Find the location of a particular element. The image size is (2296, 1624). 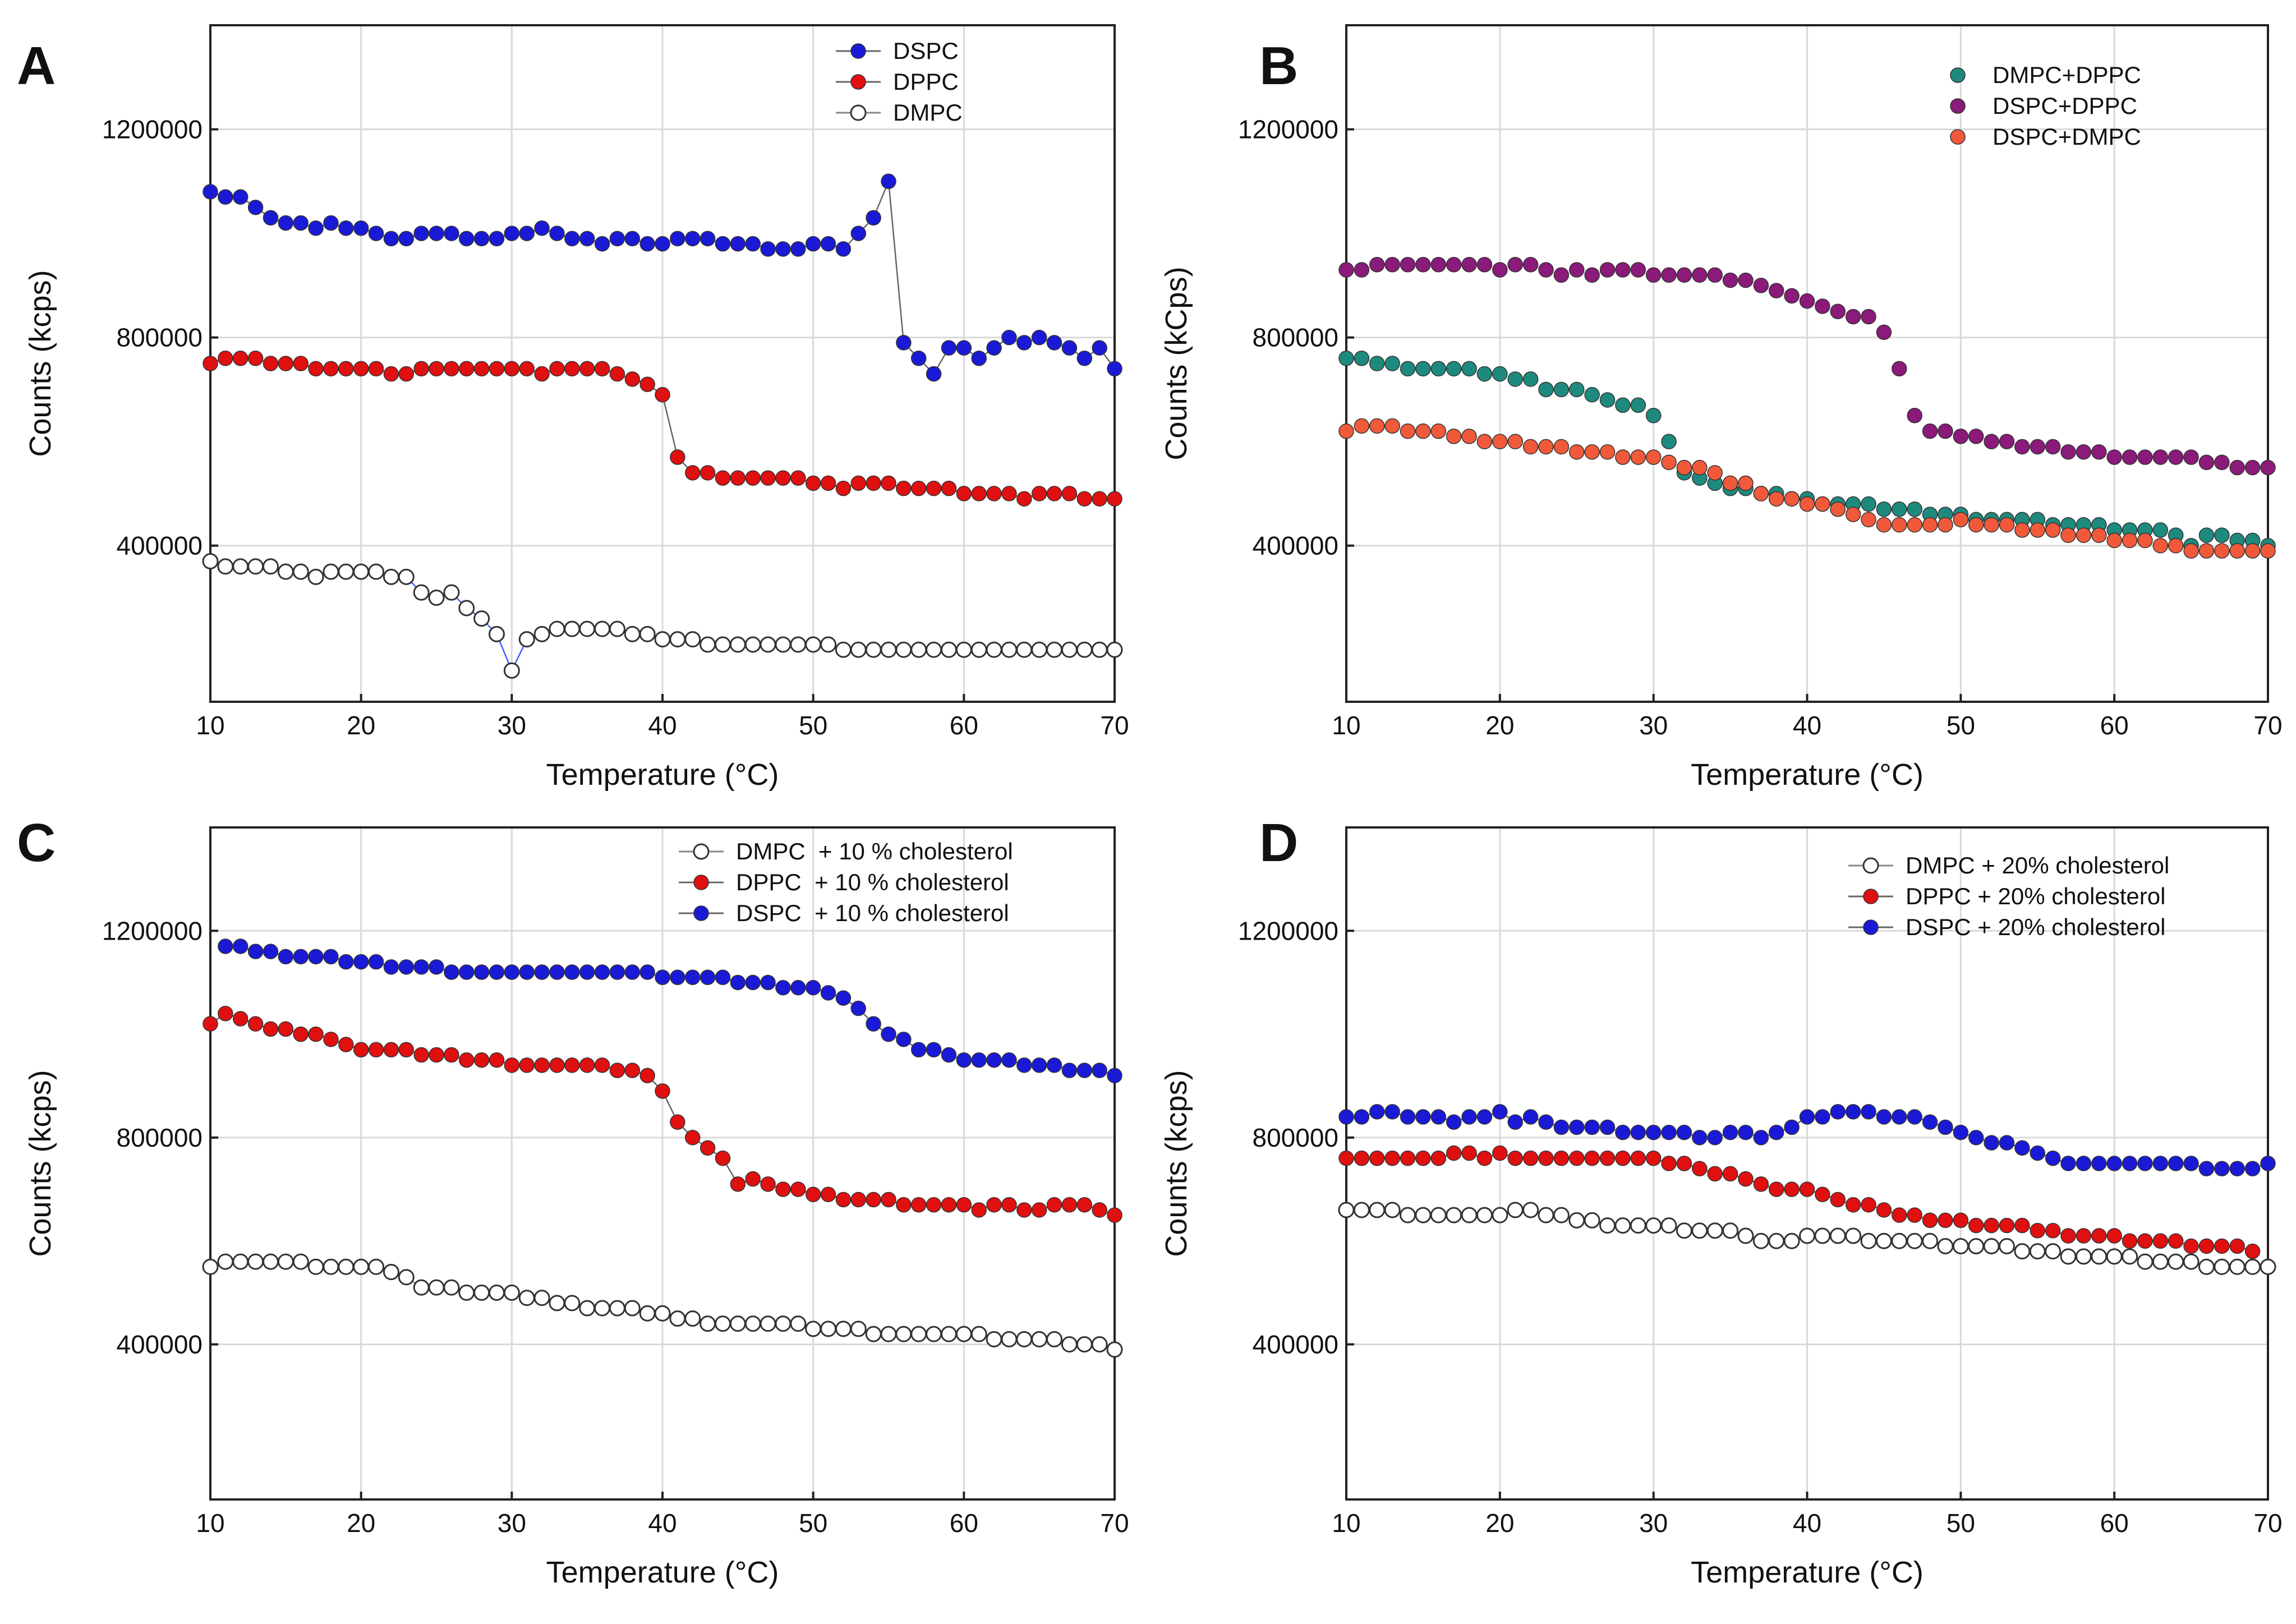

legend-label: DSPC+DPPC is located at coordinates (2065, 106).